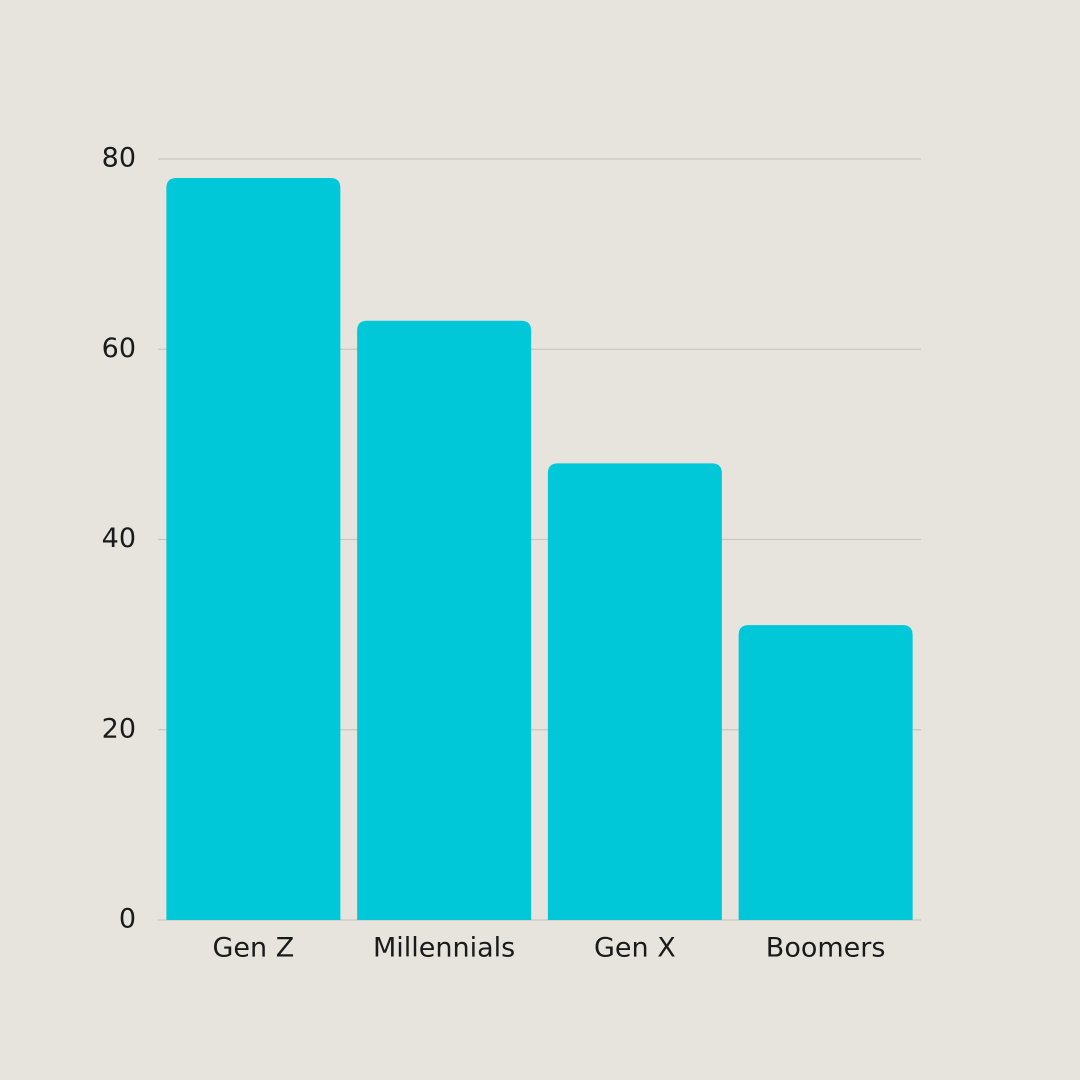 The height and width of the screenshot is (1080, 1080). What do you see at coordinates (826, 948) in the screenshot?
I see `x-tick-label: Boomers` at bounding box center [826, 948].